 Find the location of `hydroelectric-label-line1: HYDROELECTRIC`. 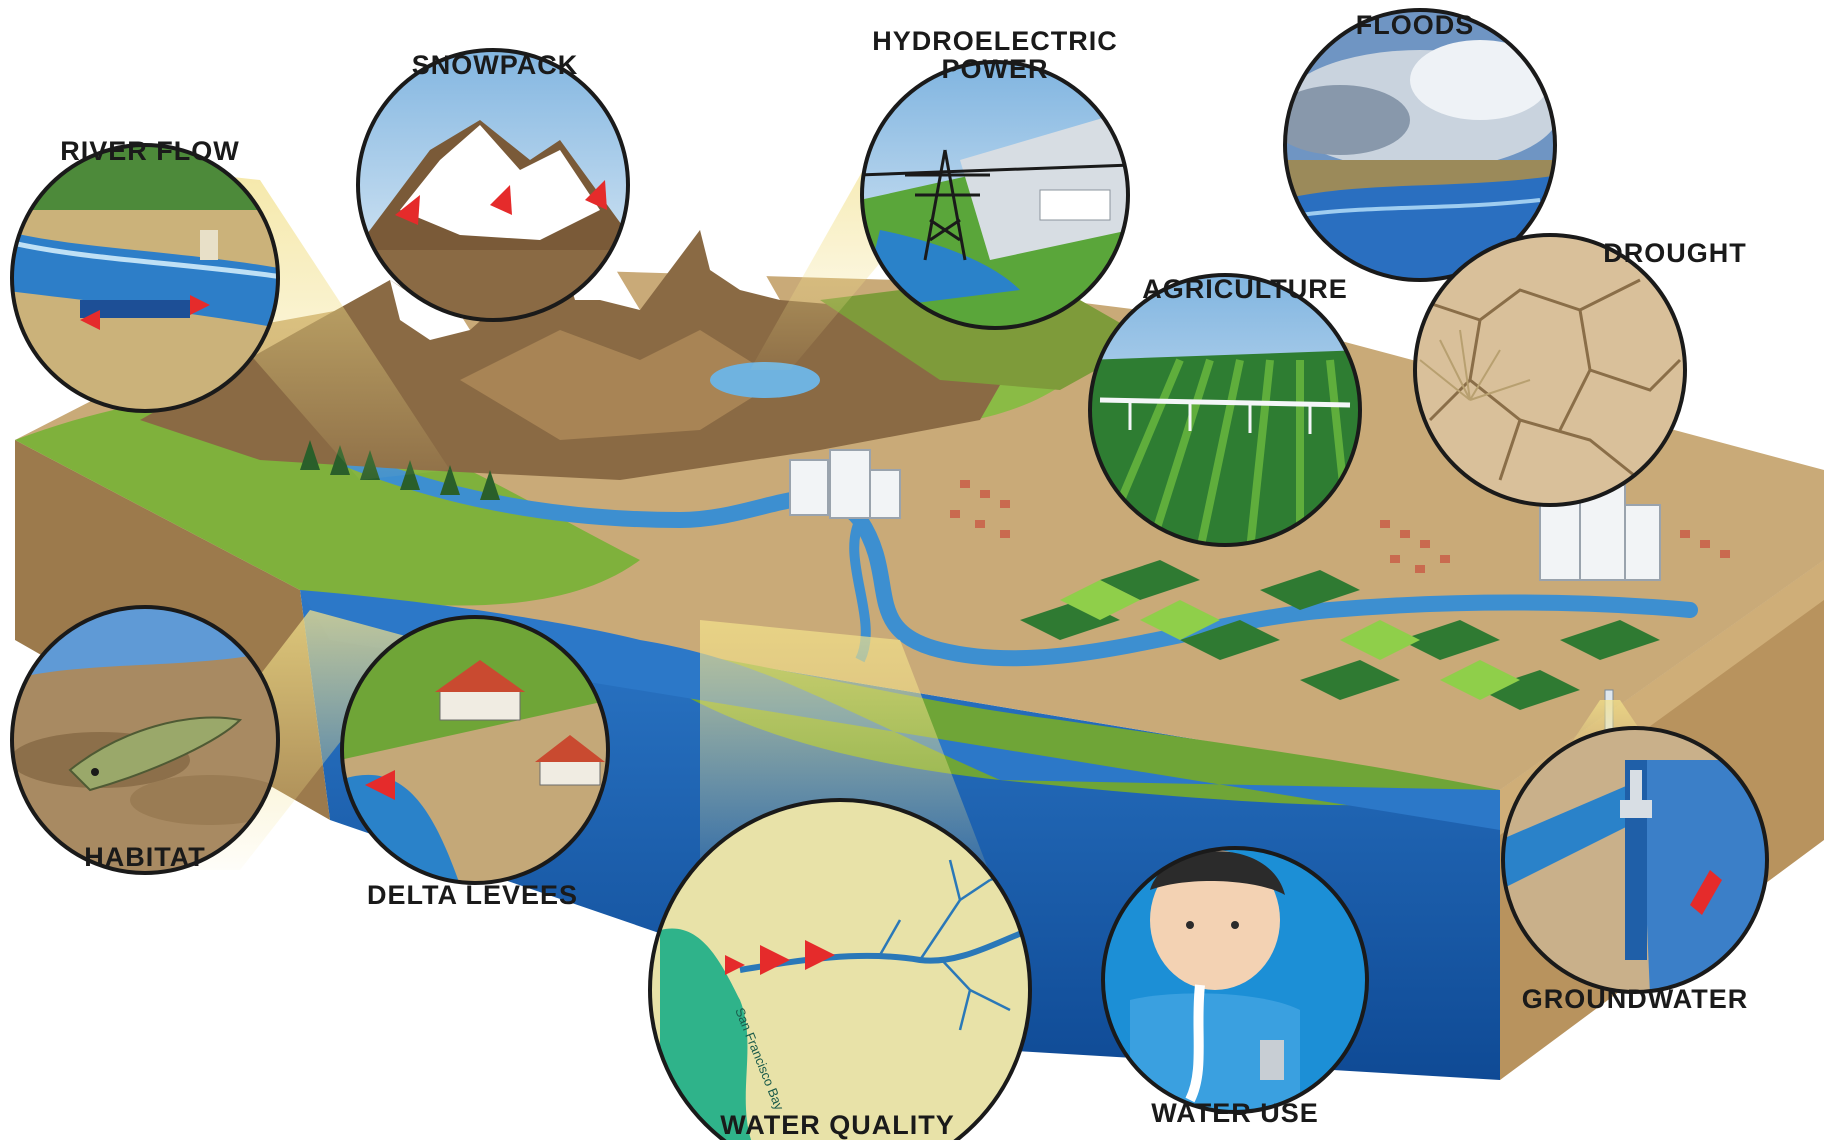

hydroelectric-label-line1: HYDROELECTRIC is located at coordinates (995, 41).